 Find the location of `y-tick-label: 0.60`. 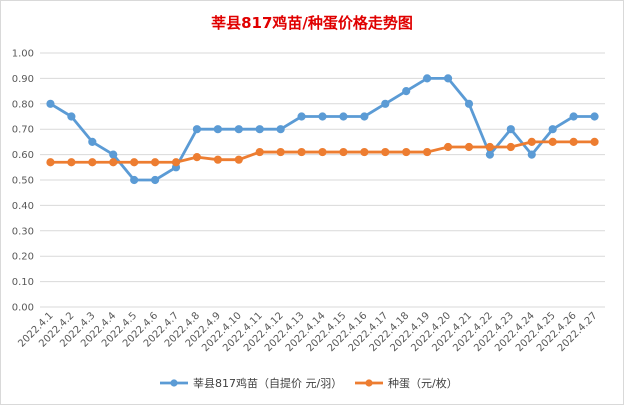

y-tick-label: 0.60 is located at coordinates (23, 155).